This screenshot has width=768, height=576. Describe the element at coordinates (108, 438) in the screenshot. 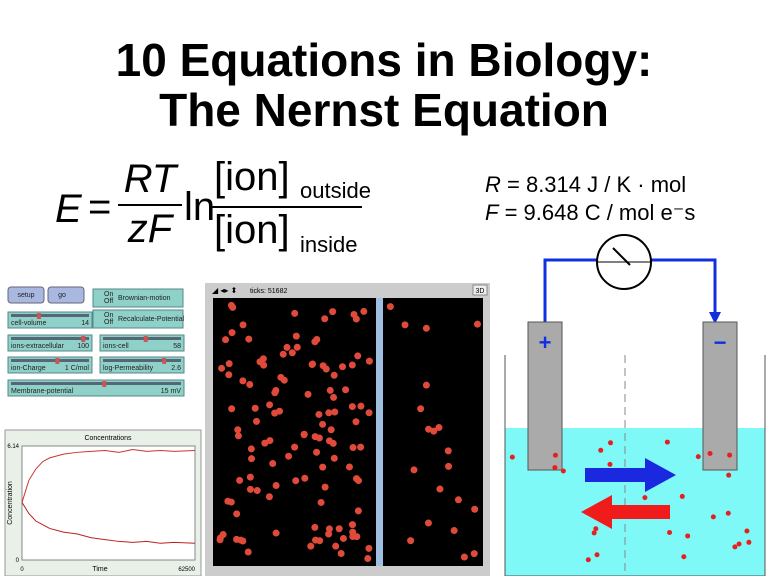

I see `plot-title: Concentrations` at that location.